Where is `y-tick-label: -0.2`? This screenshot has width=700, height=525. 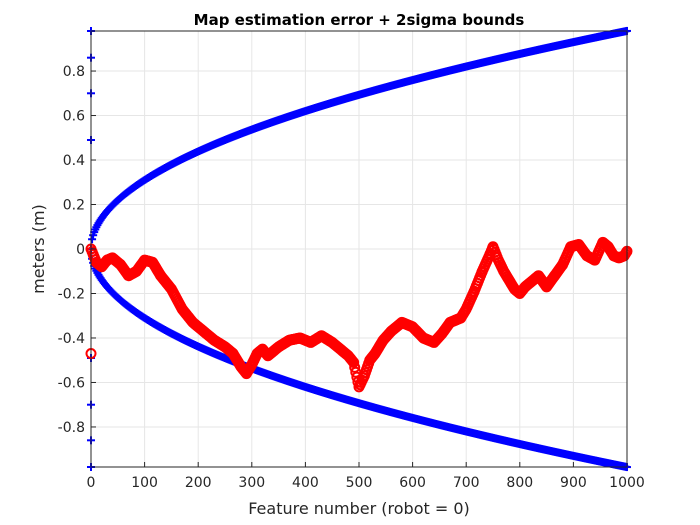
y-tick-label: -0.2 is located at coordinates (71, 294).